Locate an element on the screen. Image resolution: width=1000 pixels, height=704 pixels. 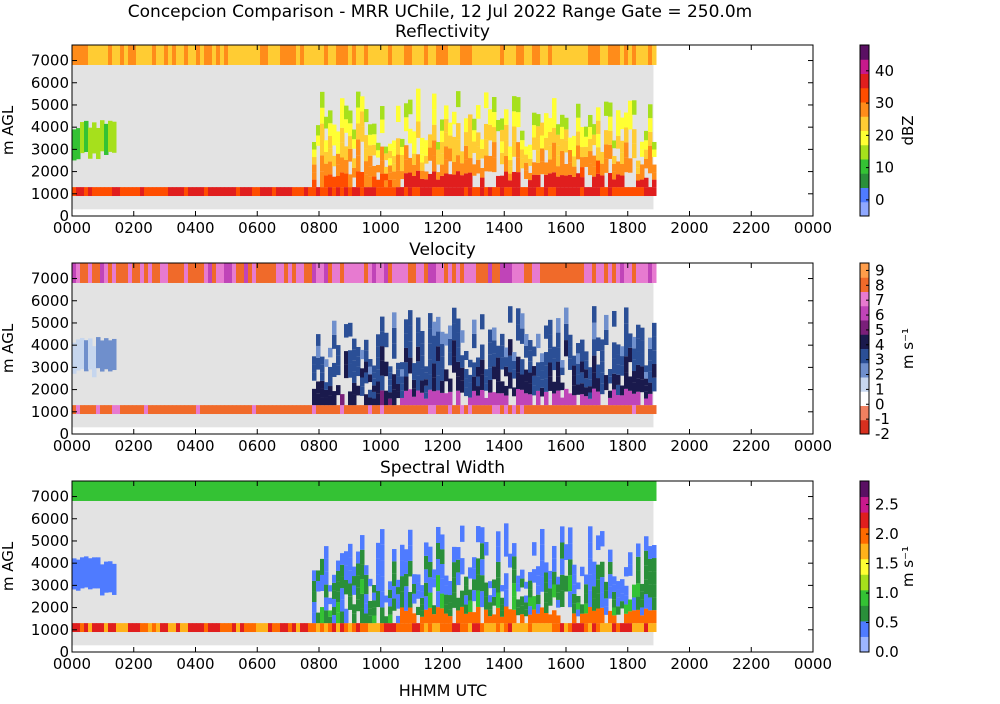
x-tick-label: 1400 is located at coordinates (504, 664).